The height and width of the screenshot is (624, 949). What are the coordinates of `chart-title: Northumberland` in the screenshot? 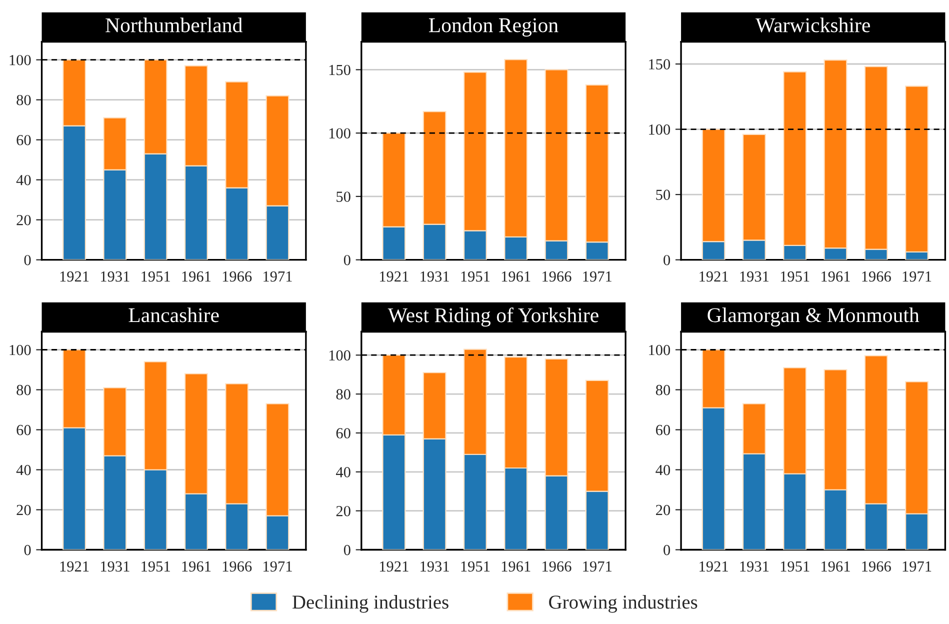 It's located at (174, 25).